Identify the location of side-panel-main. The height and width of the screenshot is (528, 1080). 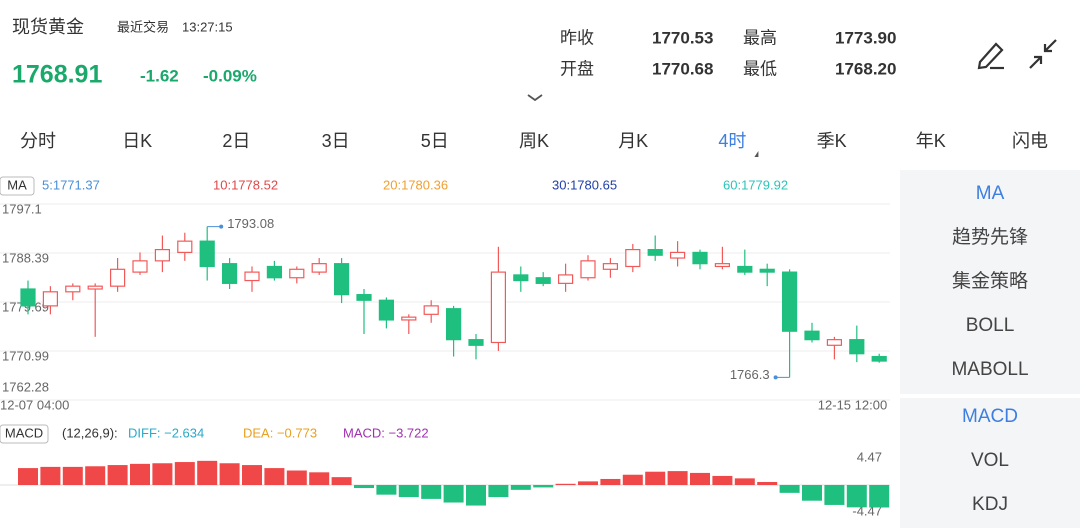
(990, 282).